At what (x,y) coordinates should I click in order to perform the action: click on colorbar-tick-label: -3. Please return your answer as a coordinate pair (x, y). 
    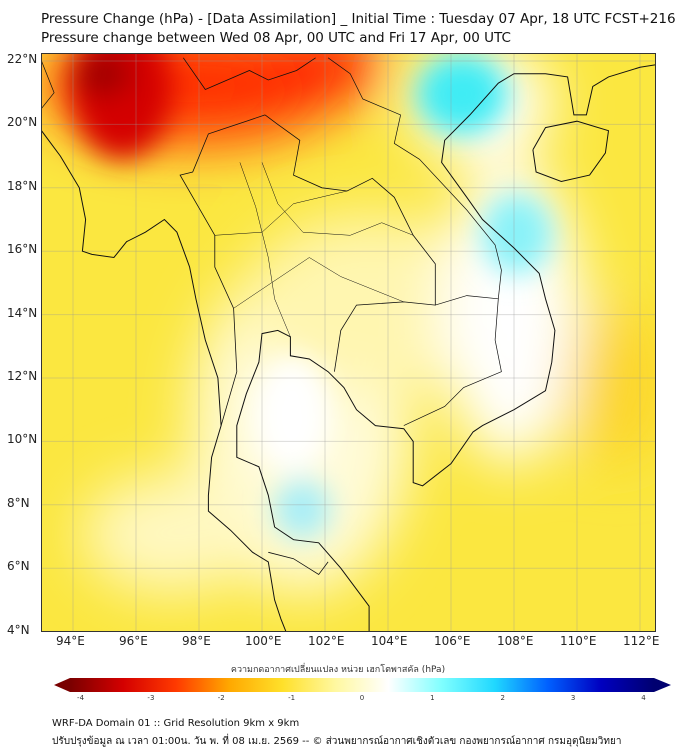
    Looking at the image, I should click on (151, 698).